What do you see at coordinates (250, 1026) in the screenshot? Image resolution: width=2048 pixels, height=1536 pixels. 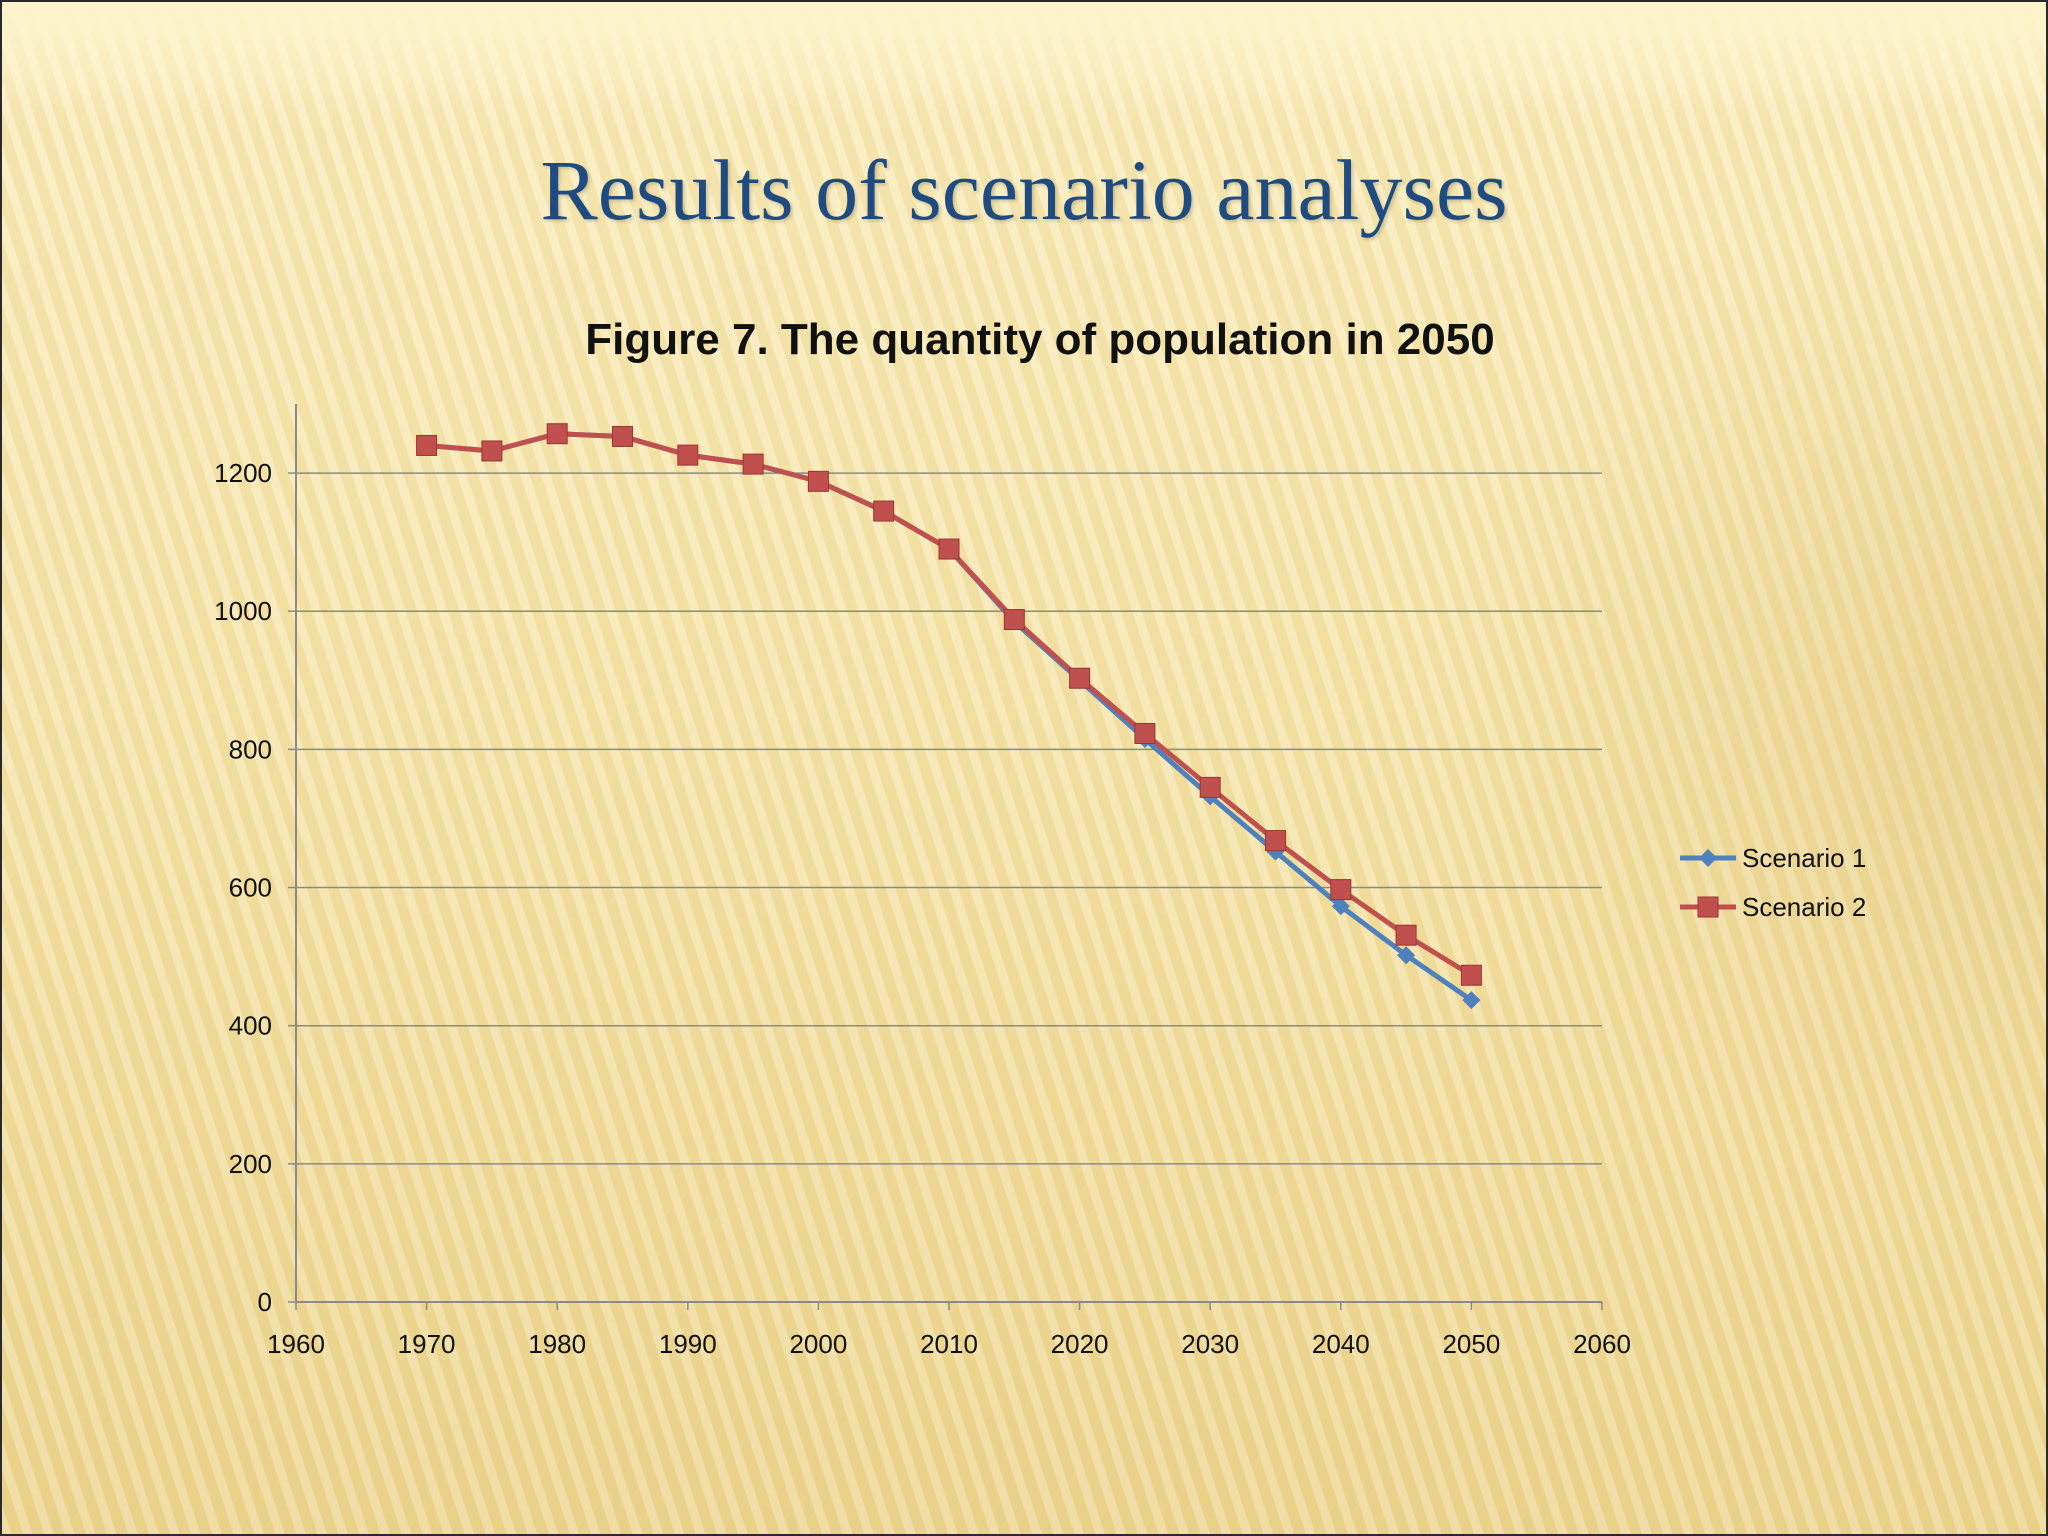 I see `y-tick-label-400: 400` at bounding box center [250, 1026].